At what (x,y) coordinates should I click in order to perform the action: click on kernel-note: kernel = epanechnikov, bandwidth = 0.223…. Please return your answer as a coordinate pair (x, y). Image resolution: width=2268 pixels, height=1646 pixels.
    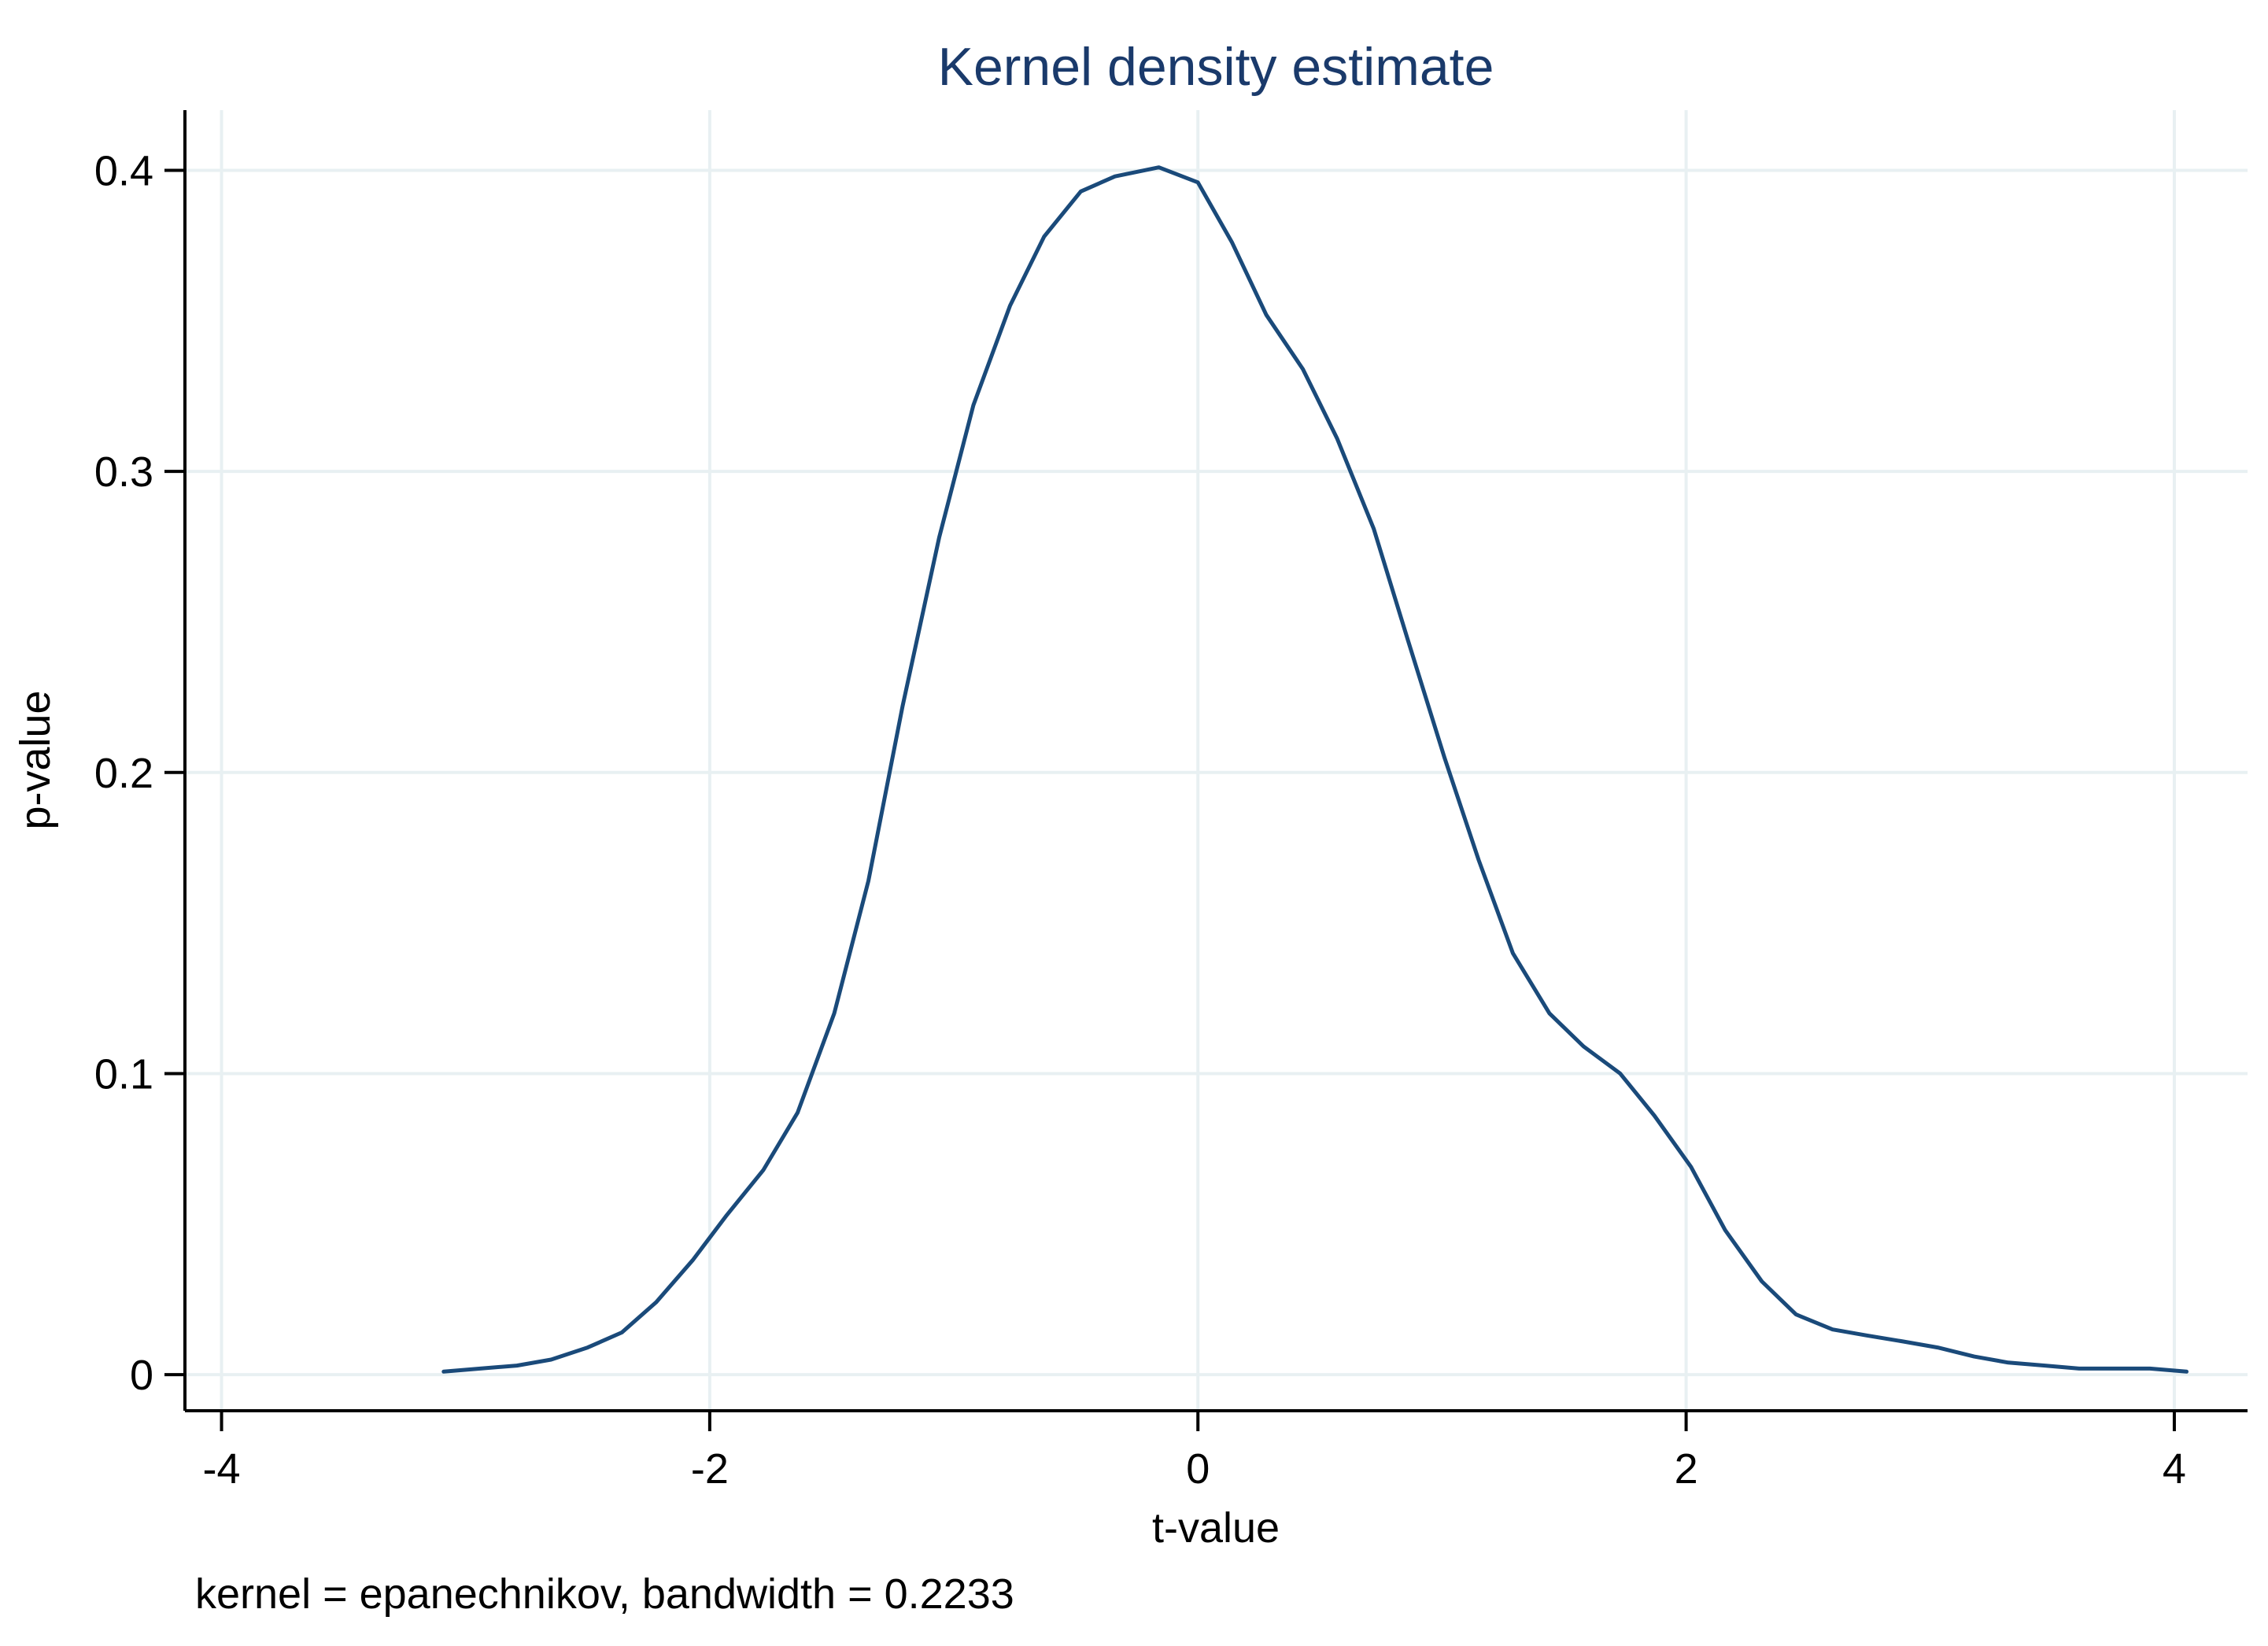
    Looking at the image, I should click on (604, 1594).